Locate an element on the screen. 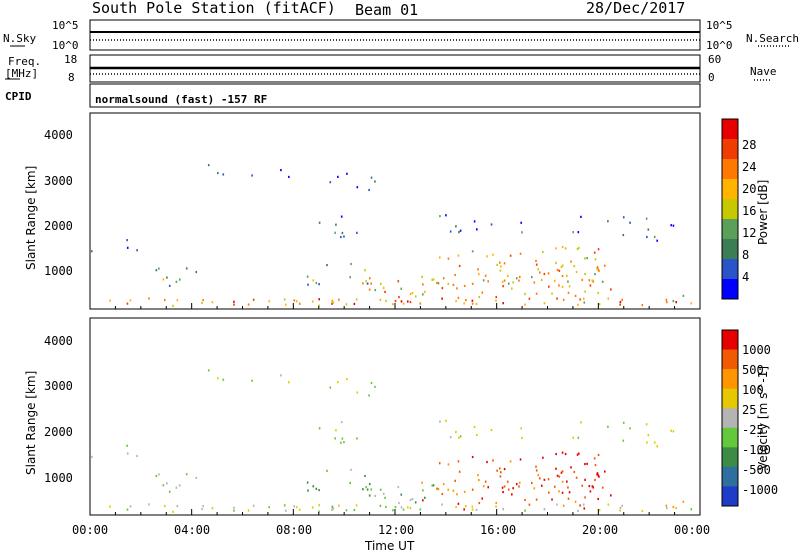 Image resolution: width=800 pixels, height=554 pixels. velocity-ytick: 4000 is located at coordinates (58, 341).